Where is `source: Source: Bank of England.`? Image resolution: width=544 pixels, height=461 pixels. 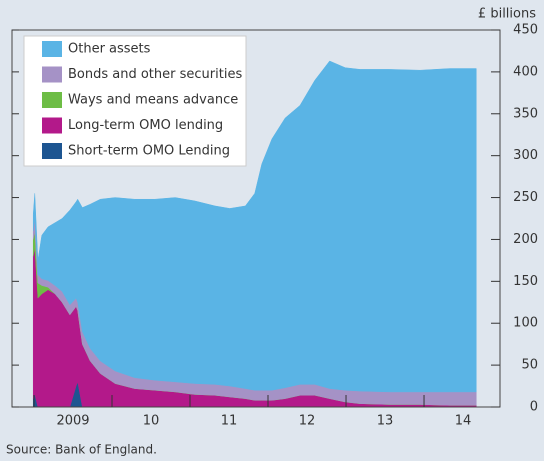
source: Source: Bank of England. is located at coordinates (81, 450).